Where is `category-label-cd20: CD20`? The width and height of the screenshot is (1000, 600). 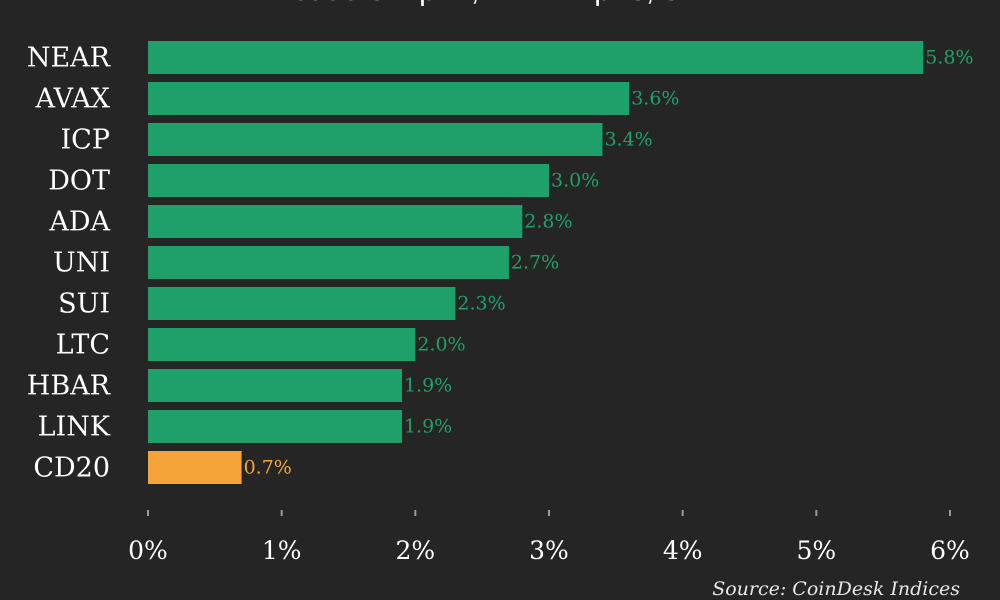 category-label-cd20: CD20 is located at coordinates (71, 468).